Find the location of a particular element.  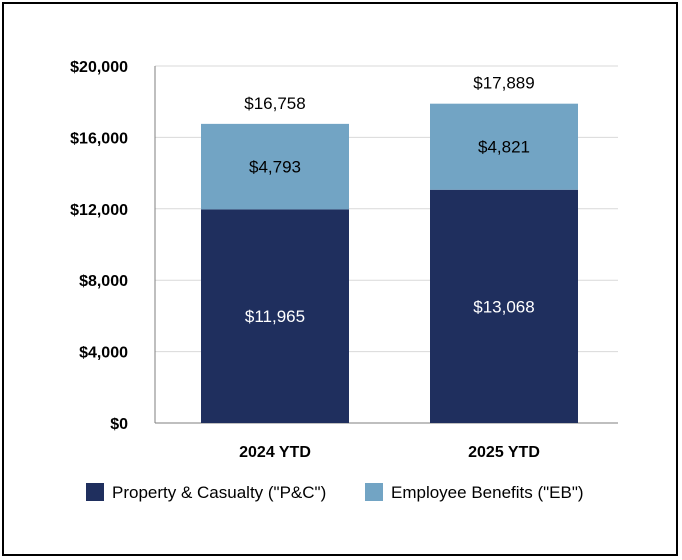

legend-swatch-pc is located at coordinates (95, 492).